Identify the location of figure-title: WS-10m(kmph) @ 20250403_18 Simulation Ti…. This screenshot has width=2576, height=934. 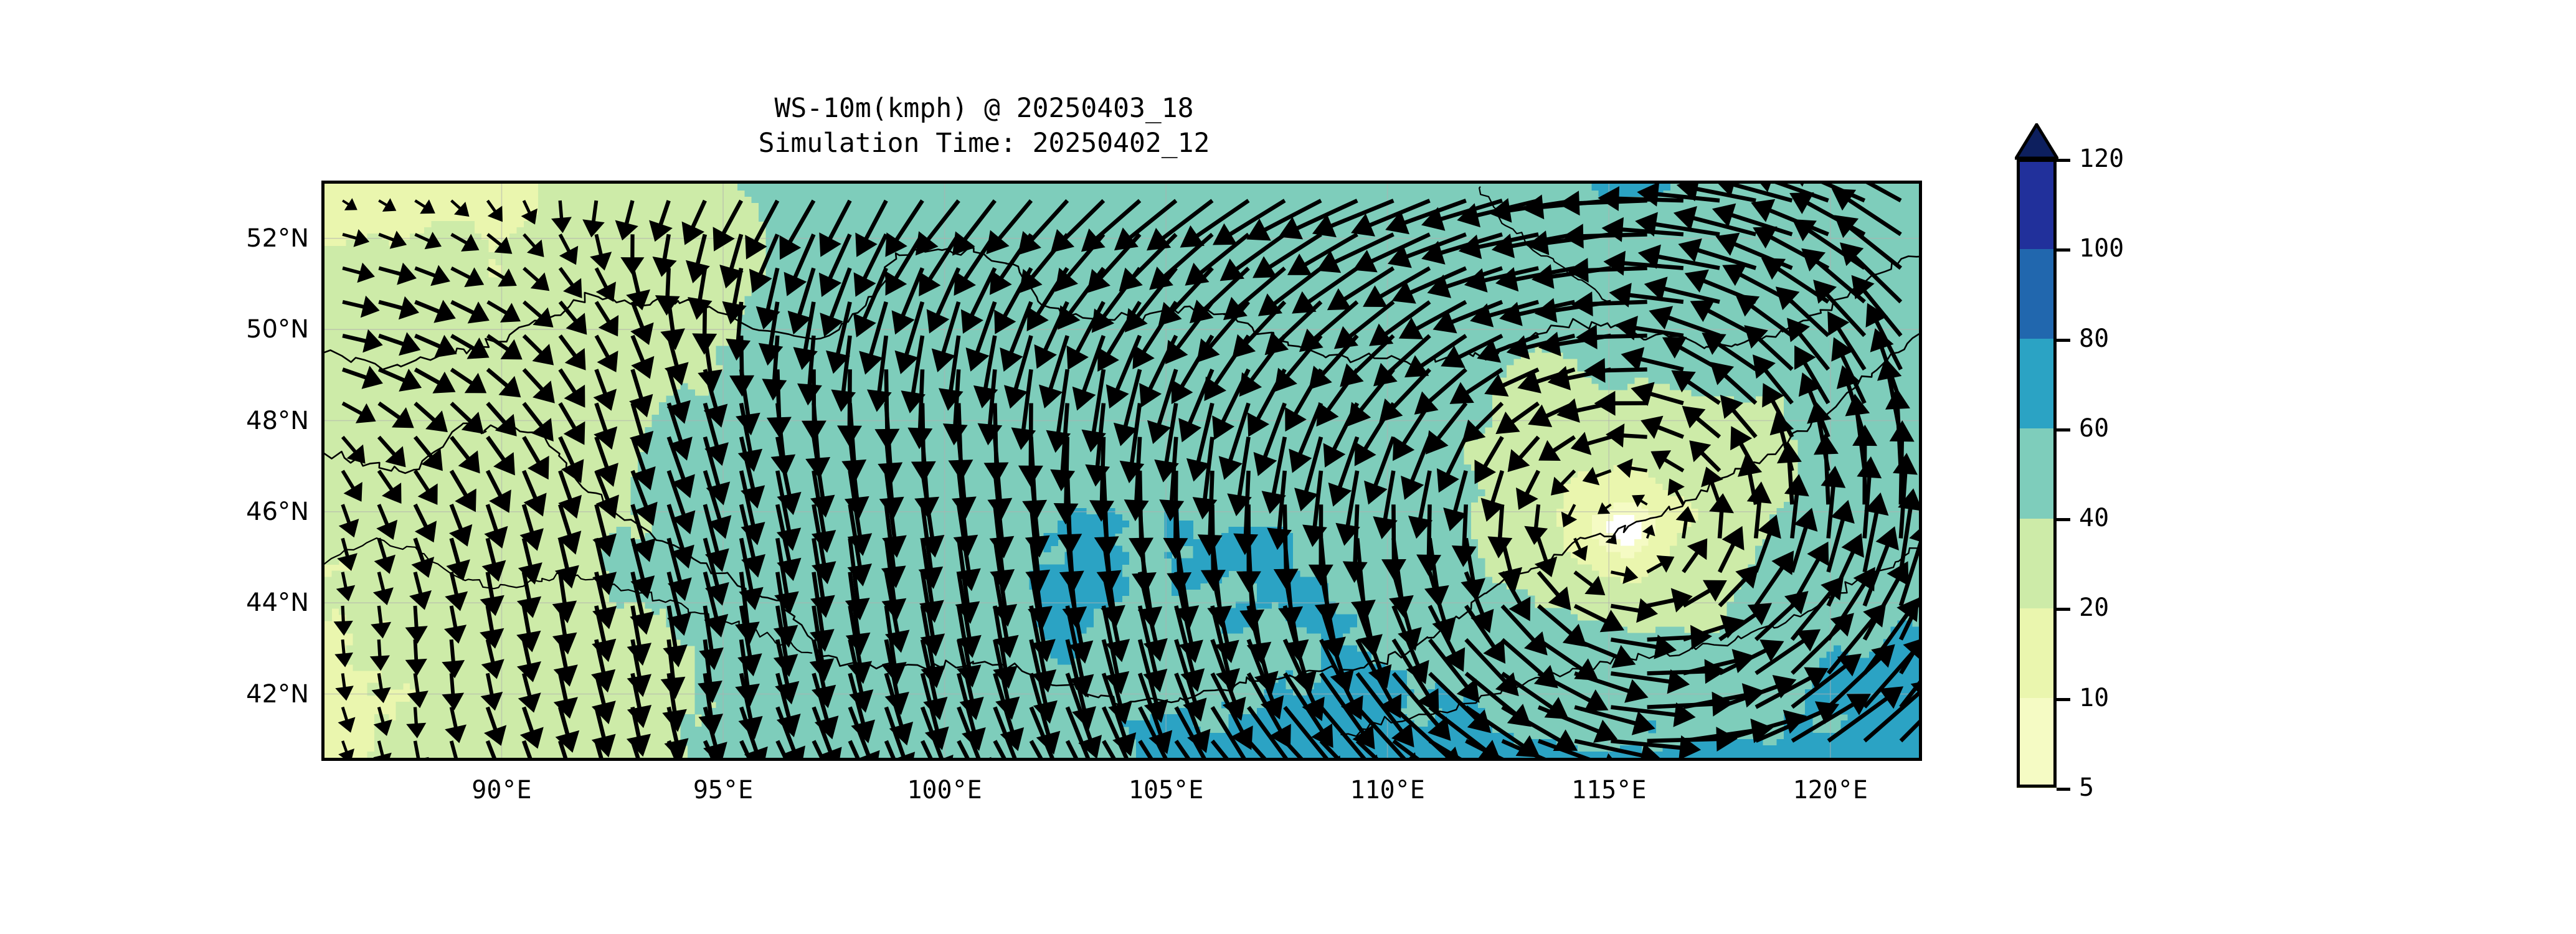
(984, 126).